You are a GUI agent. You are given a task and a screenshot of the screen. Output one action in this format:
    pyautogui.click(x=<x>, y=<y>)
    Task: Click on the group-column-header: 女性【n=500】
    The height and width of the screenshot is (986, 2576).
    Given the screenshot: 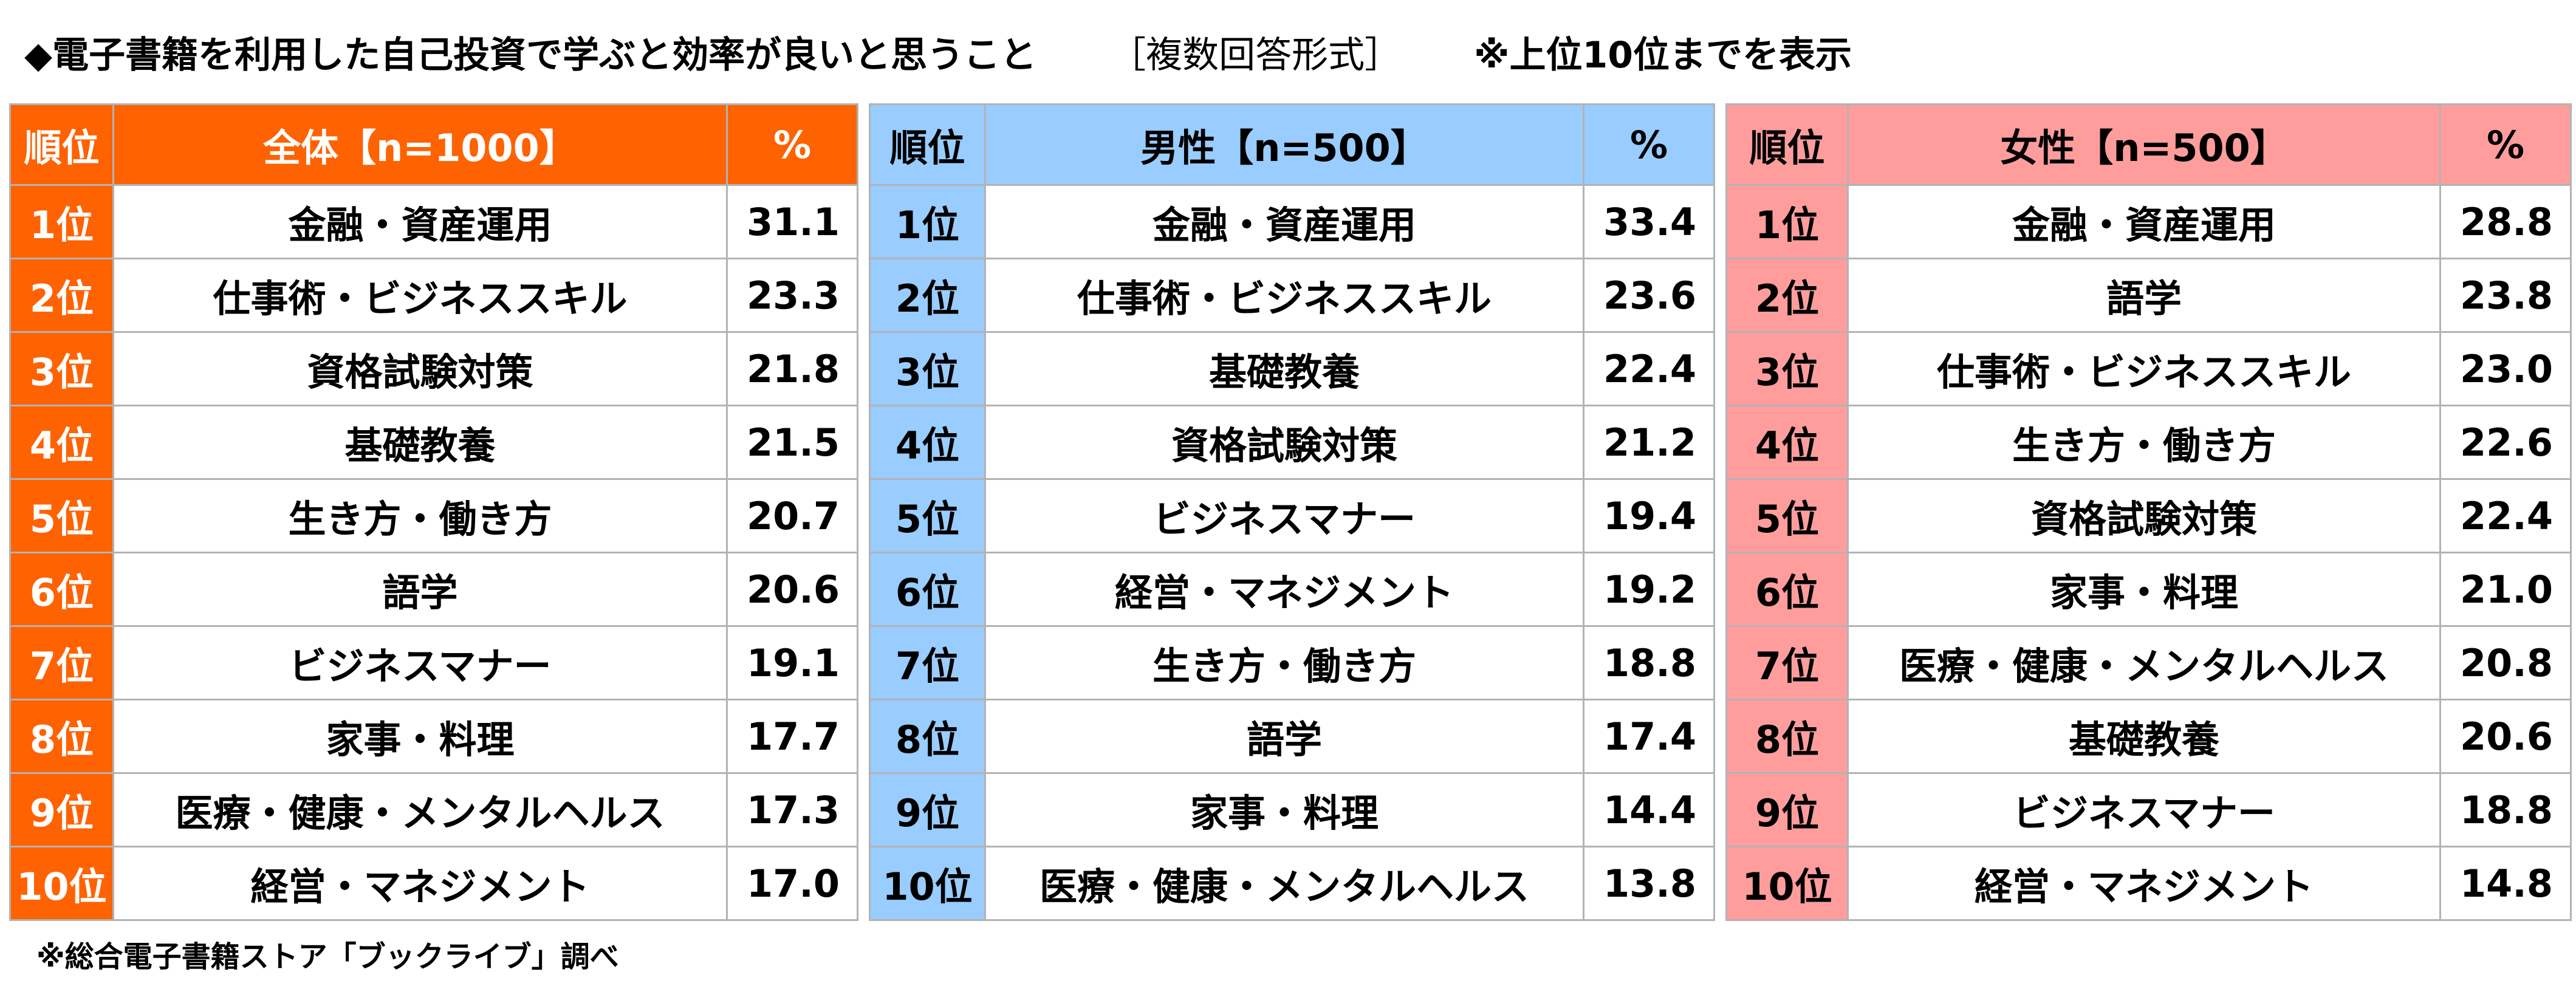 What is the action you would take?
    pyautogui.click(x=2144, y=144)
    